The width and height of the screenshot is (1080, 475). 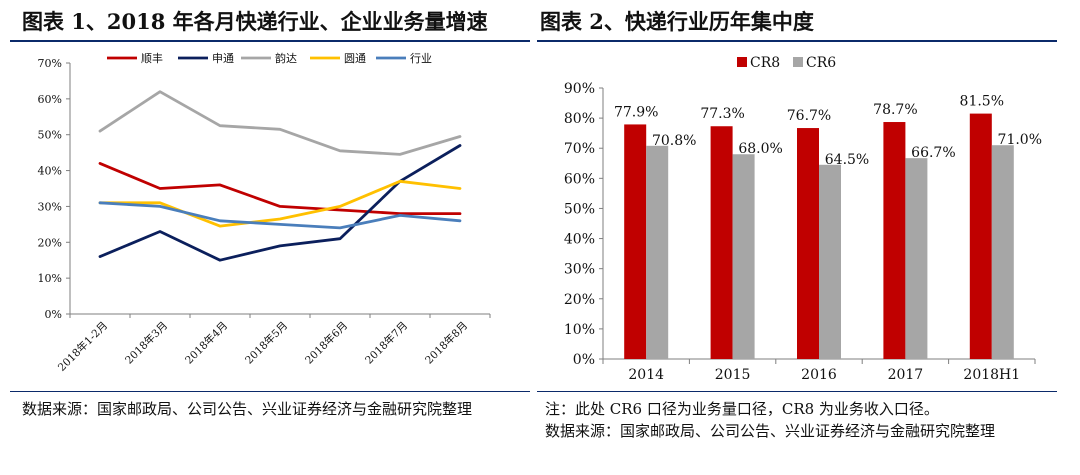 I want to click on x-tick-label: 2018年8月, so click(x=446, y=343).